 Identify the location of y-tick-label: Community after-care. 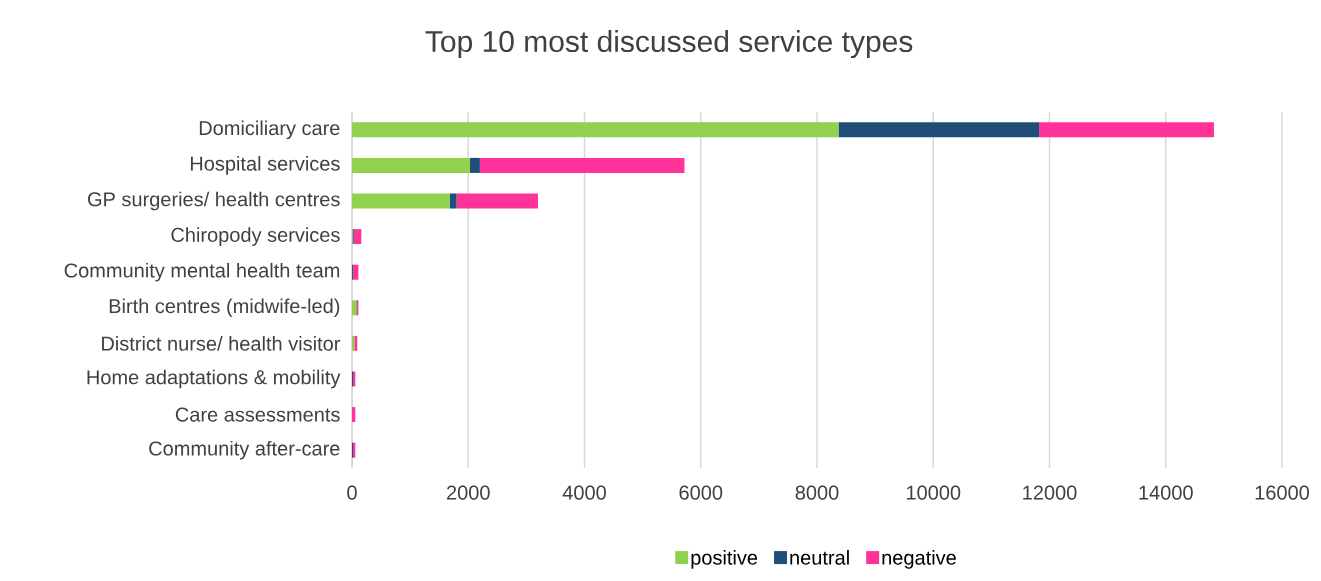
(244, 450).